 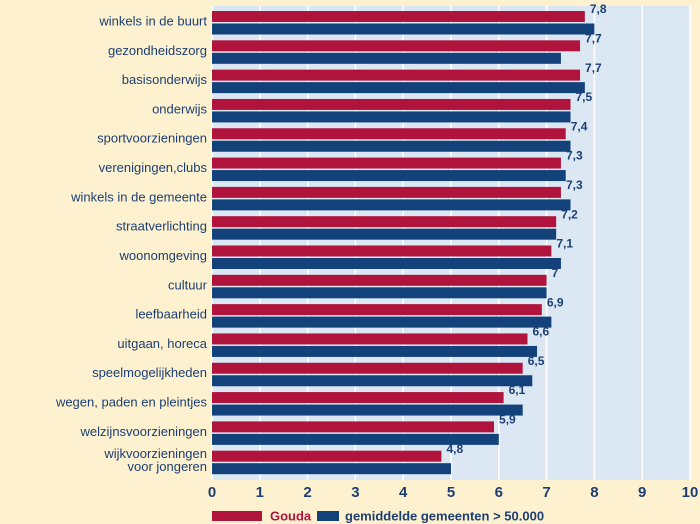 What do you see at coordinates (152, 20) in the screenshot?
I see `category-label: winkels in de buurt` at bounding box center [152, 20].